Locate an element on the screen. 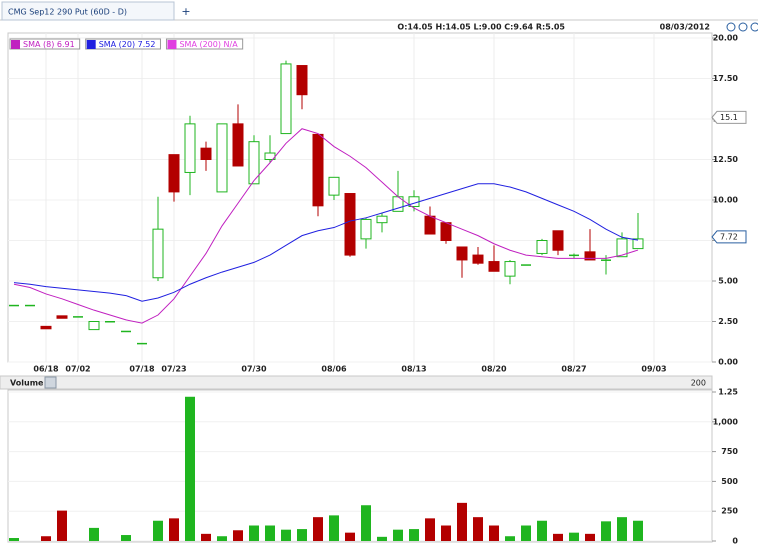  legend-entry: SMA (200) N/A is located at coordinates (208, 44).